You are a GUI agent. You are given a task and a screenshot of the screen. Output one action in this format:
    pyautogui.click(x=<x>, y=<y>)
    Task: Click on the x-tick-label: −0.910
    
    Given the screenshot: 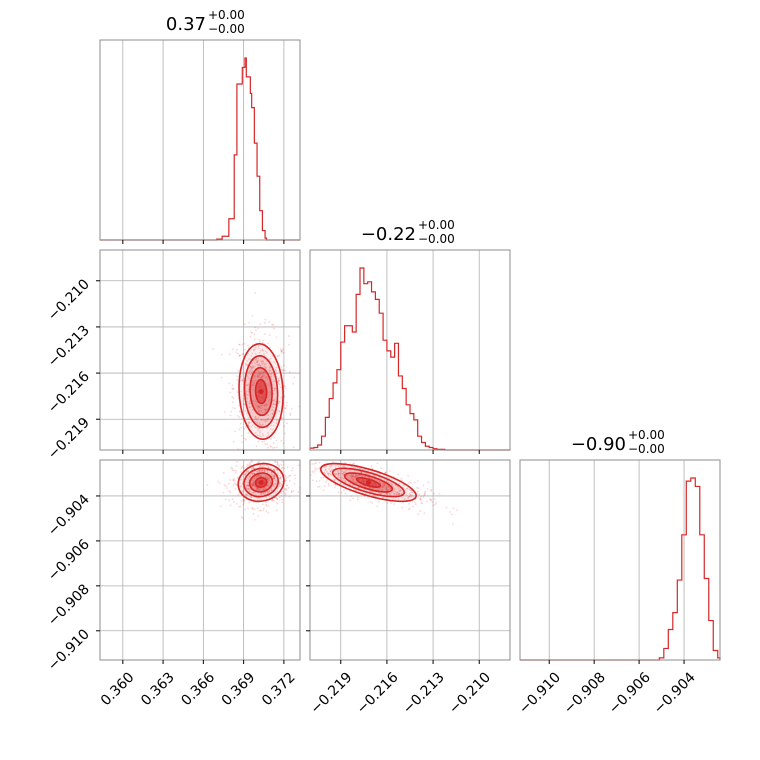 What is the action you would take?
    pyautogui.click(x=540, y=693)
    